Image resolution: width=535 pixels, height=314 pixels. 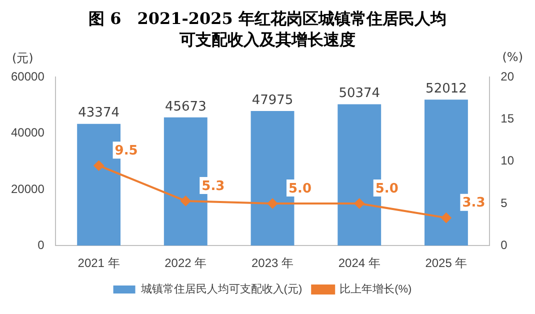 What do you see at coordinates (213, 186) in the screenshot?
I see `data-label: 5.3` at bounding box center [213, 186].